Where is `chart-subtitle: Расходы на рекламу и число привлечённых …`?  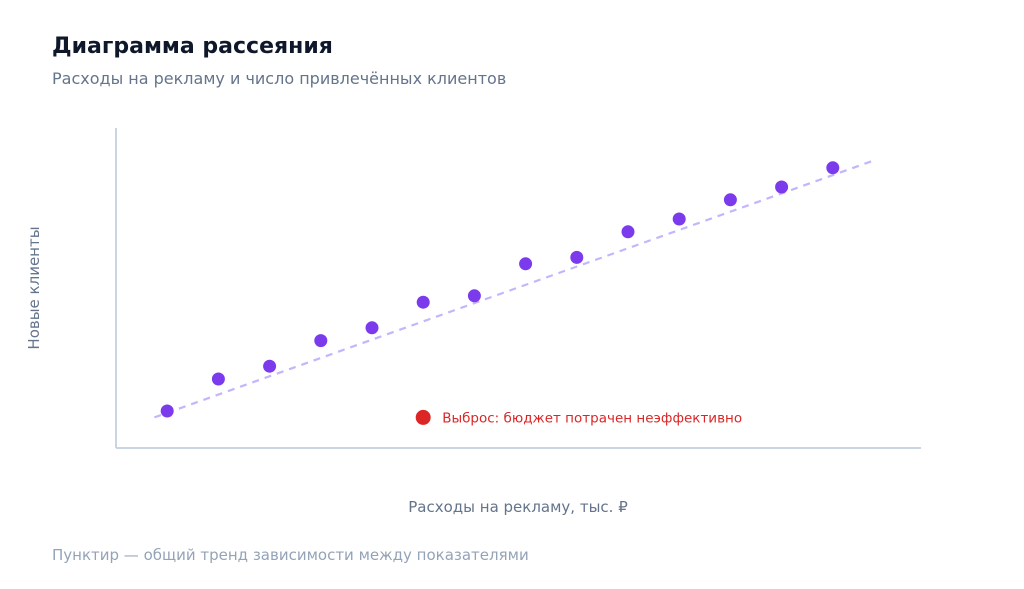
chart-subtitle: Расходы на рекламу и число привлечённых … is located at coordinates (279, 78).